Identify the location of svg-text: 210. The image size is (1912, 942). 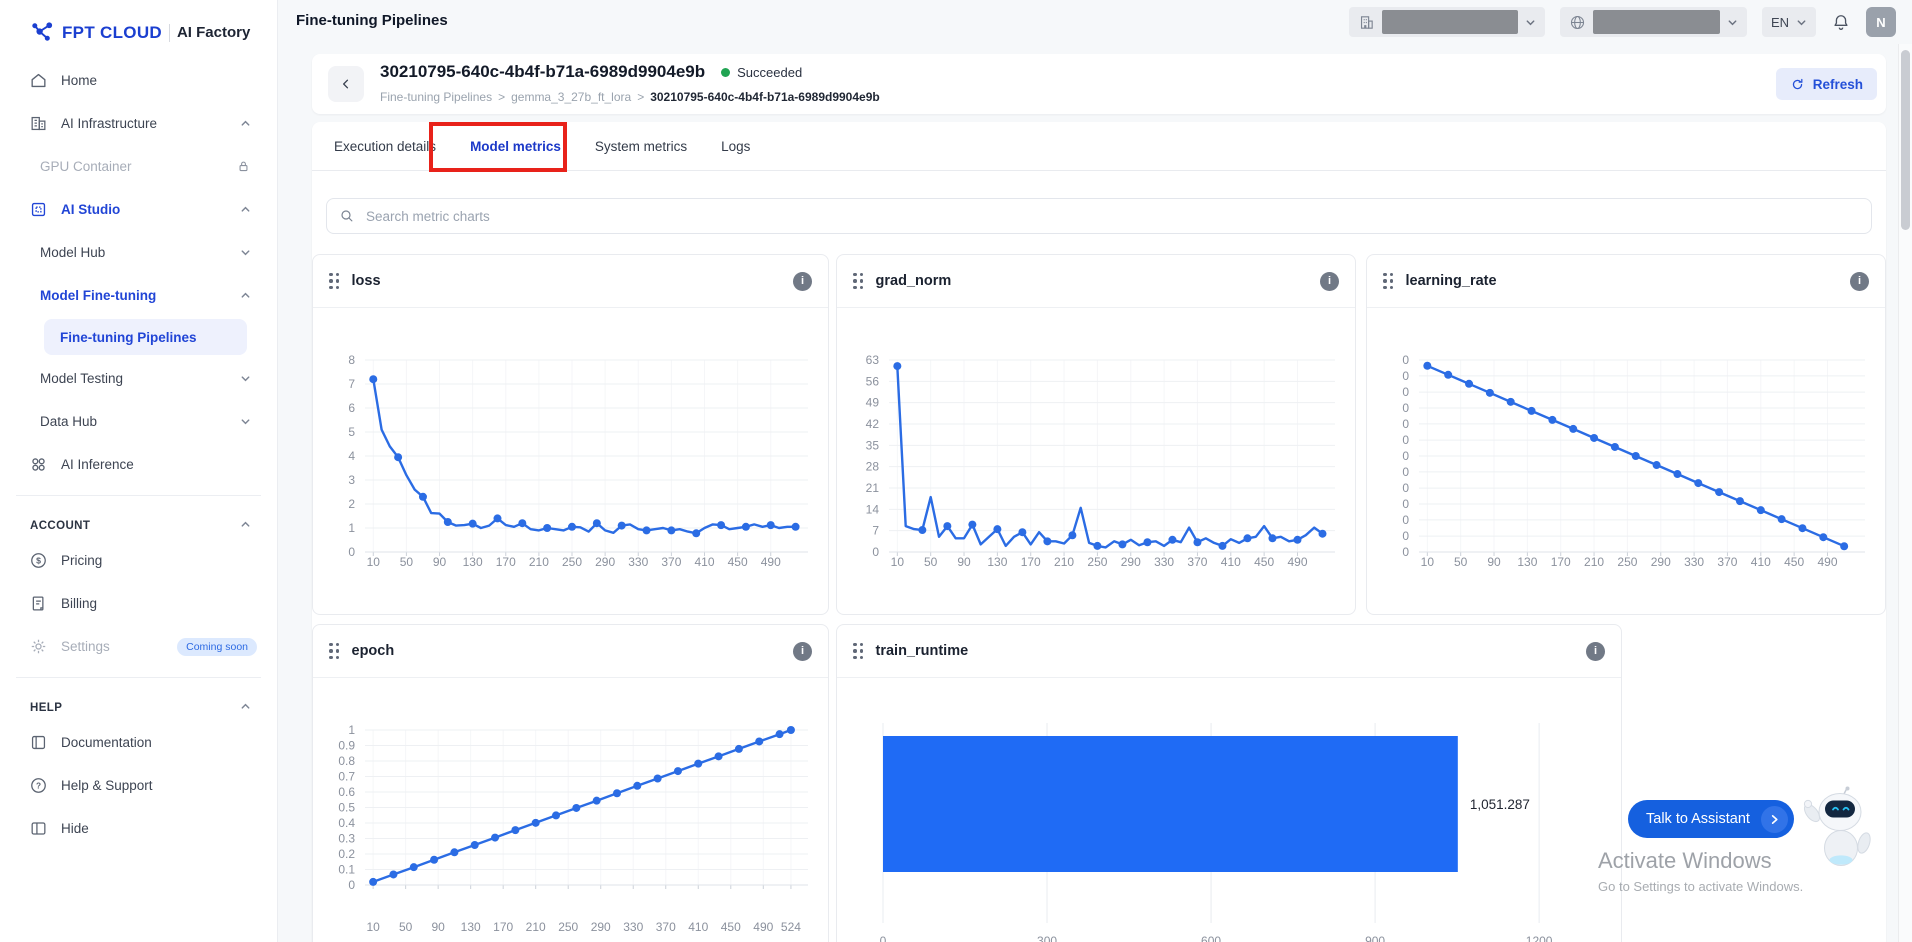
(539, 562).